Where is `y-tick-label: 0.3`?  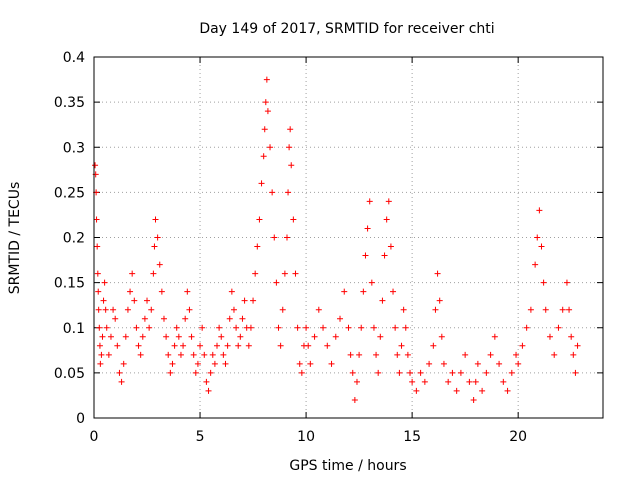 y-tick-label: 0.3 is located at coordinates (74, 148).